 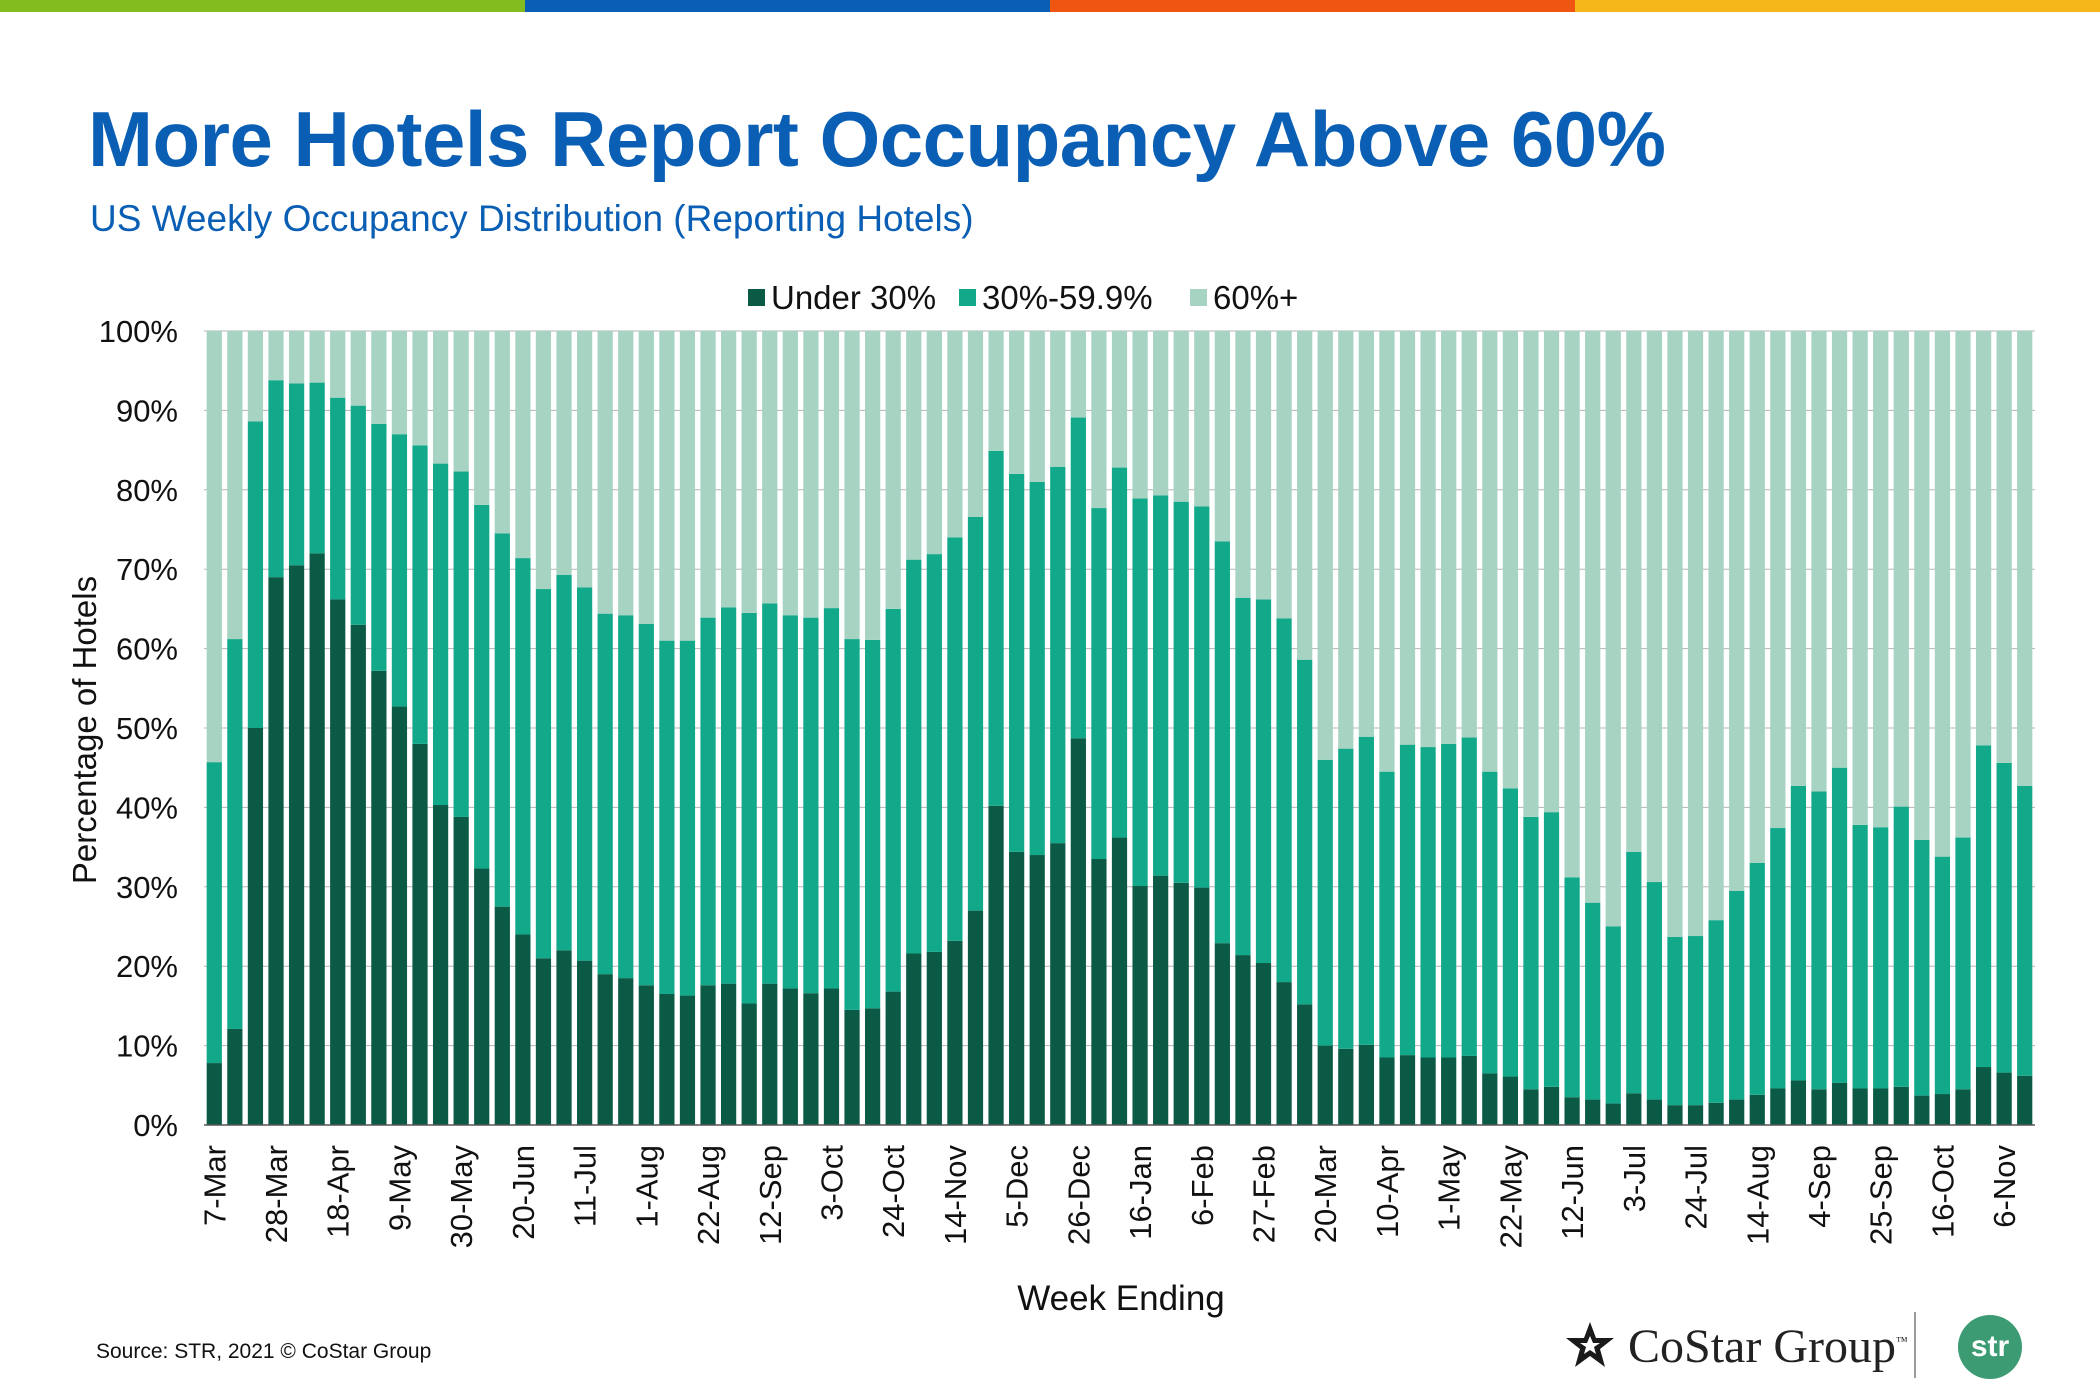 I want to click on brand-bar-yellow, so click(x=1837, y=6).